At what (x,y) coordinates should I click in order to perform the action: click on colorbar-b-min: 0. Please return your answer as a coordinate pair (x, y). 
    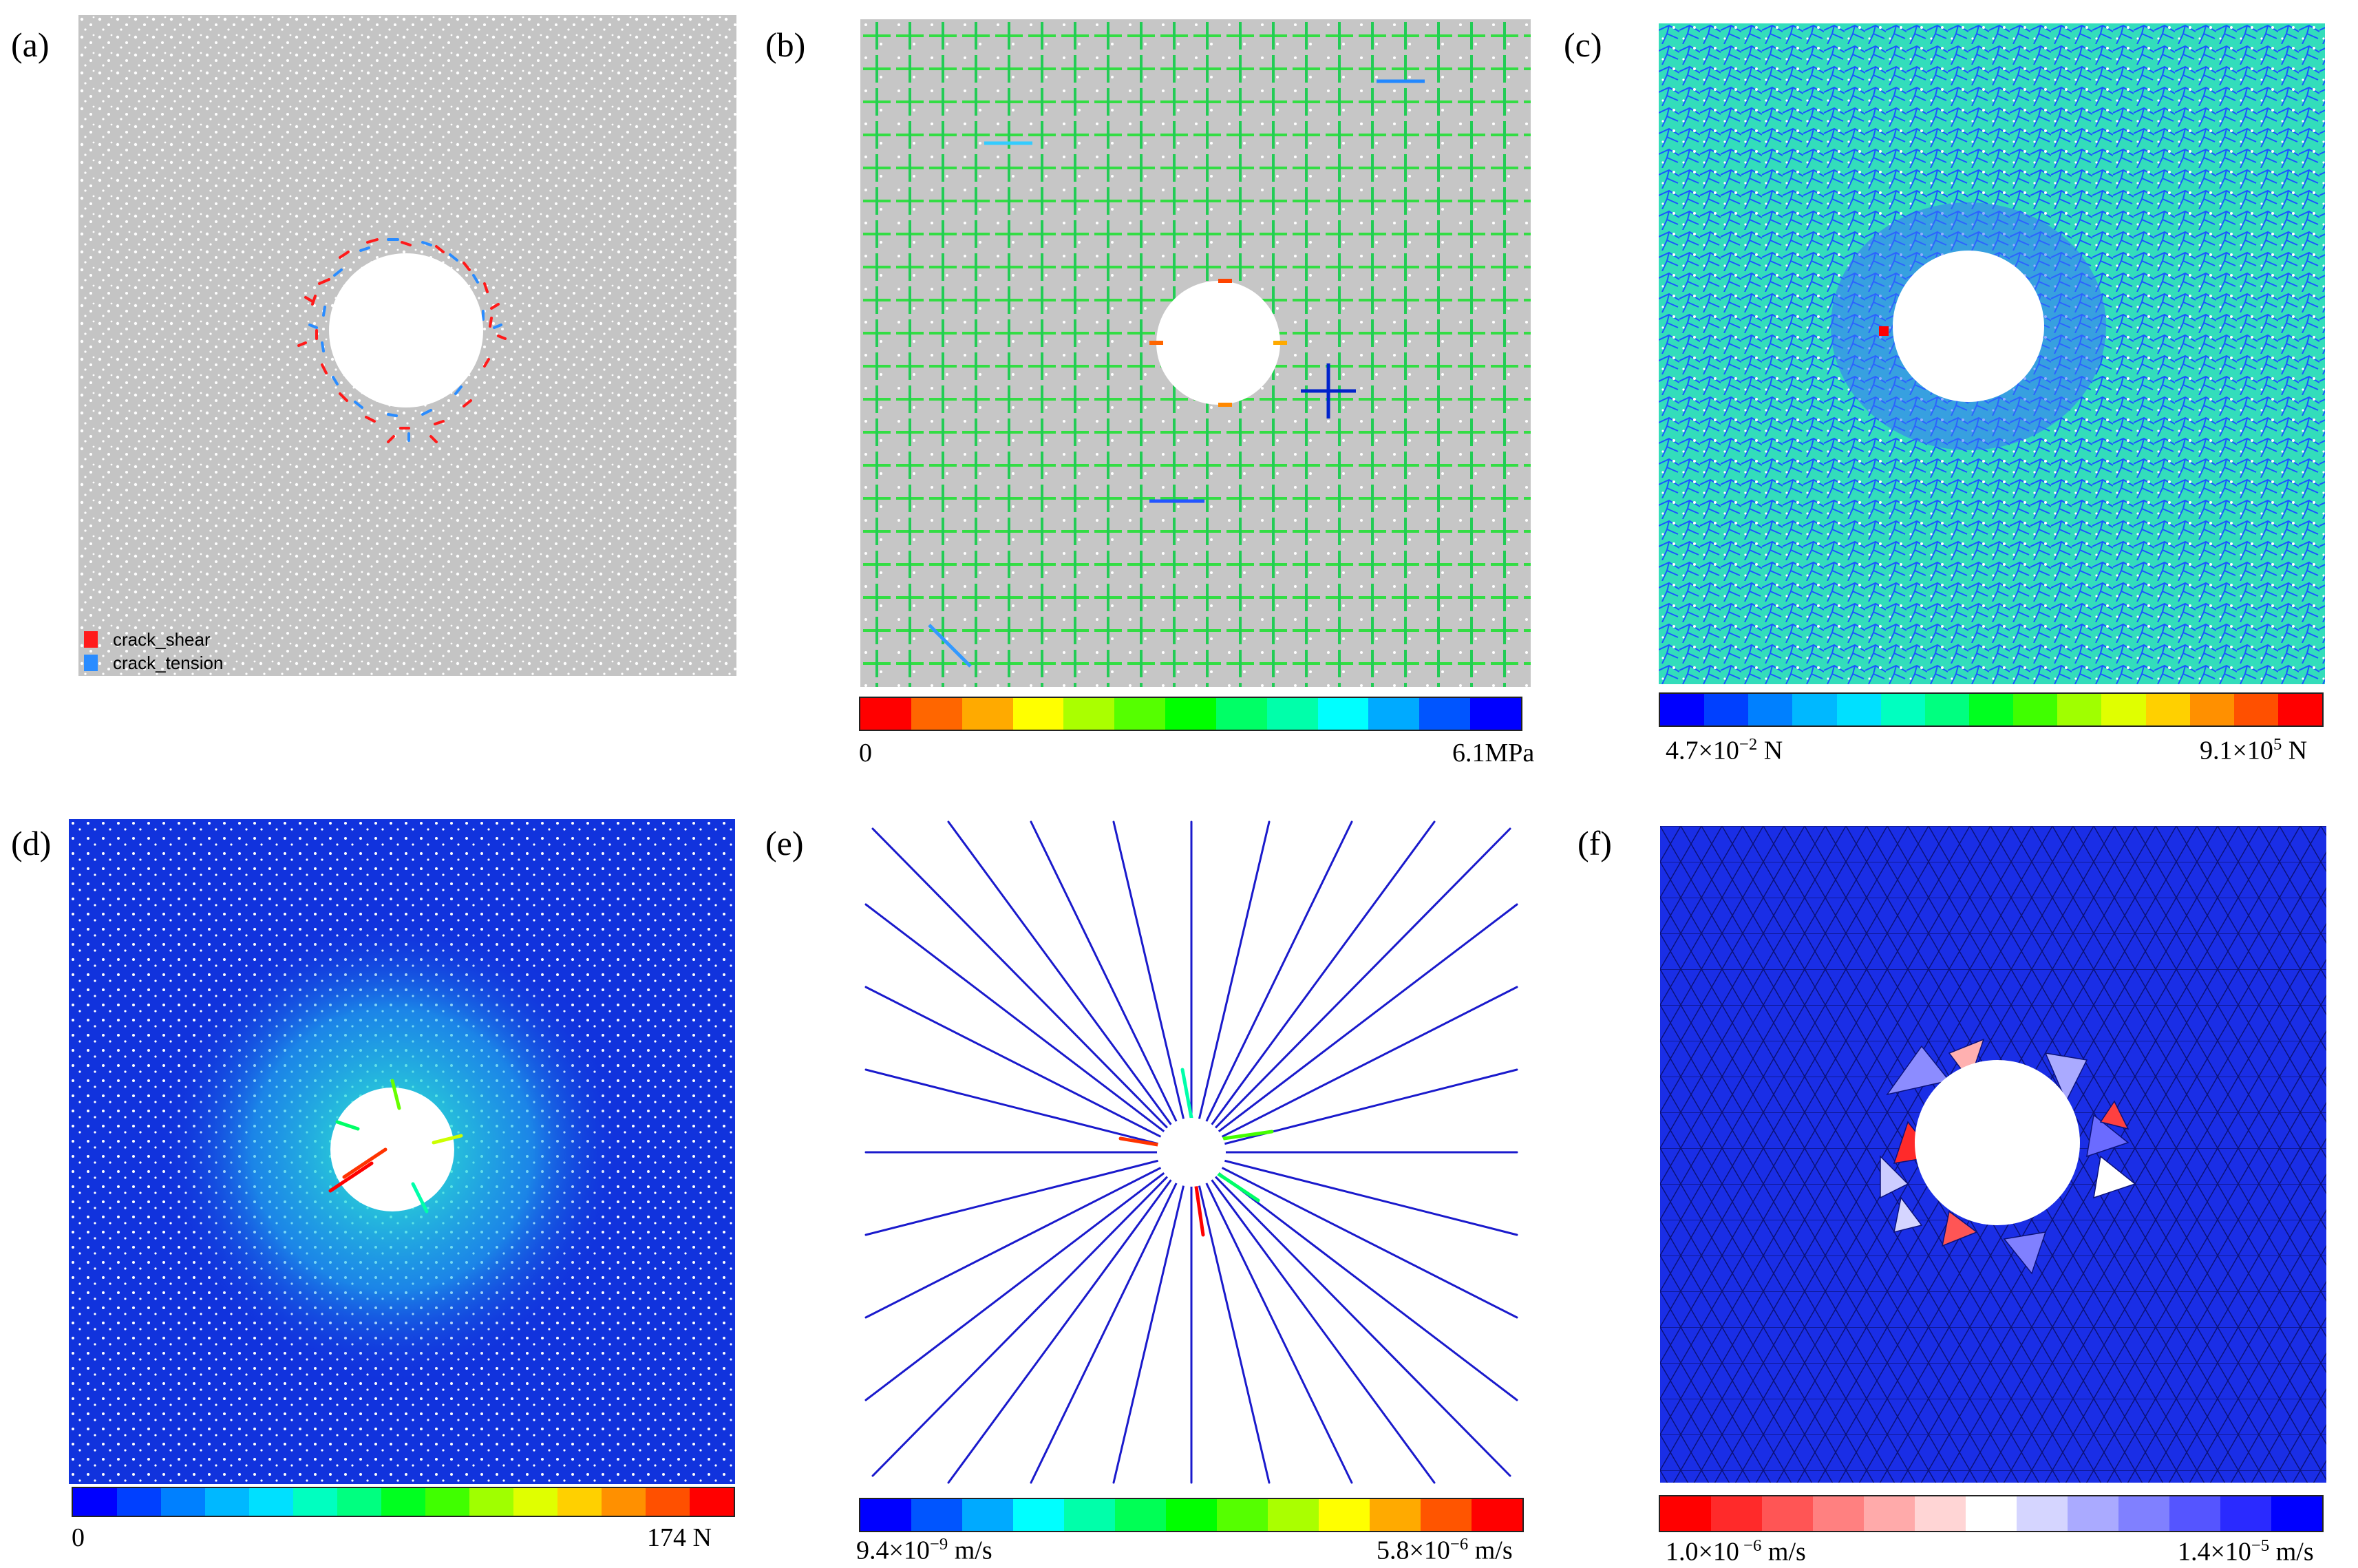
    Looking at the image, I should click on (865, 753).